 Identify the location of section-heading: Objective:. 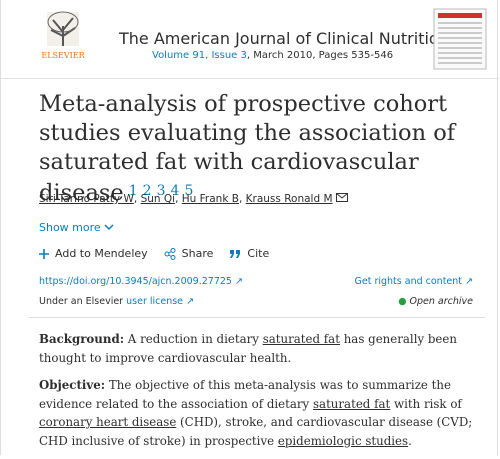
(72, 385).